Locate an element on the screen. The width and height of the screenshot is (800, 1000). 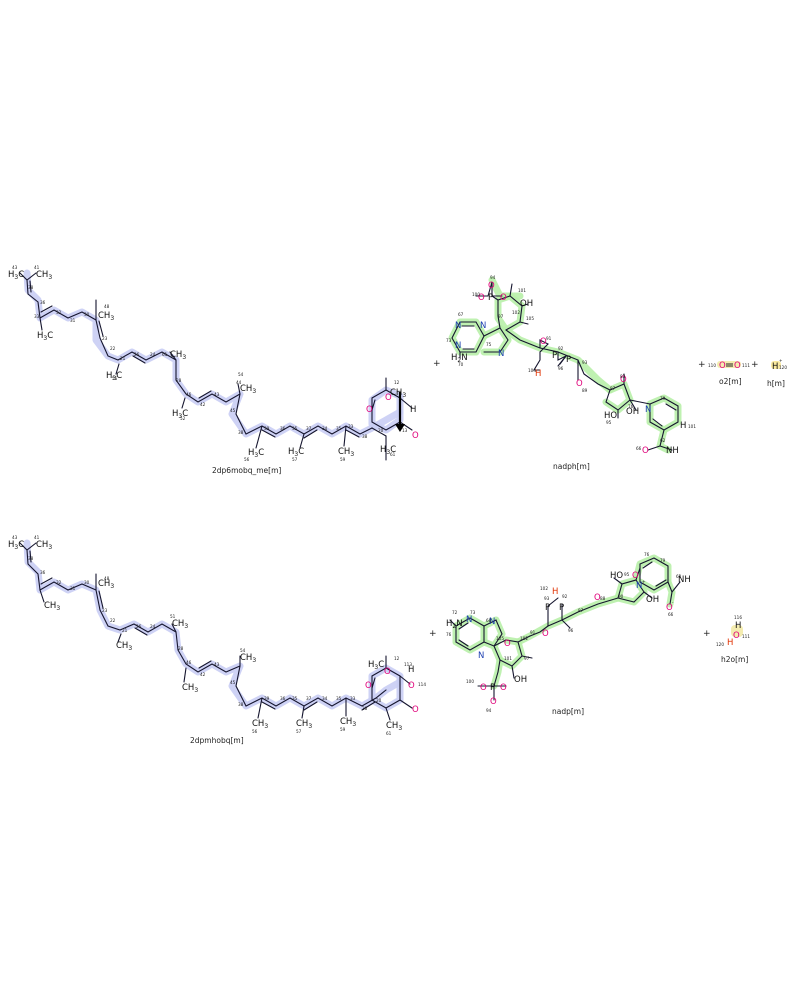
svg-text: 72 is located at coordinates (455, 612).